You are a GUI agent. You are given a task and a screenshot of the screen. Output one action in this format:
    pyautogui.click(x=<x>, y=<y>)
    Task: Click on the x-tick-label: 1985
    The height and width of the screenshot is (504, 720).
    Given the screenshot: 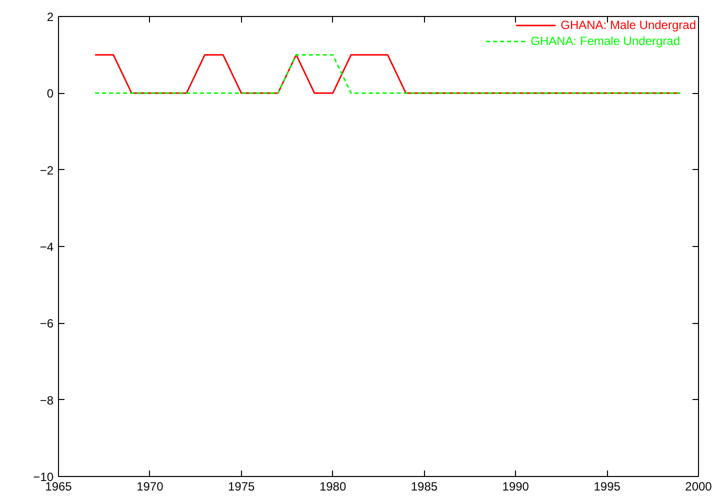 What is the action you would take?
    pyautogui.click(x=424, y=487)
    